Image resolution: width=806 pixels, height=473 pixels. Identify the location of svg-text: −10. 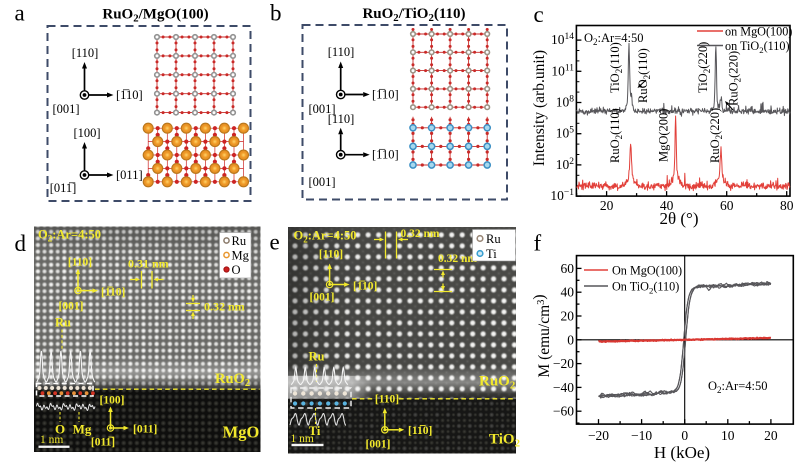
(641, 435).